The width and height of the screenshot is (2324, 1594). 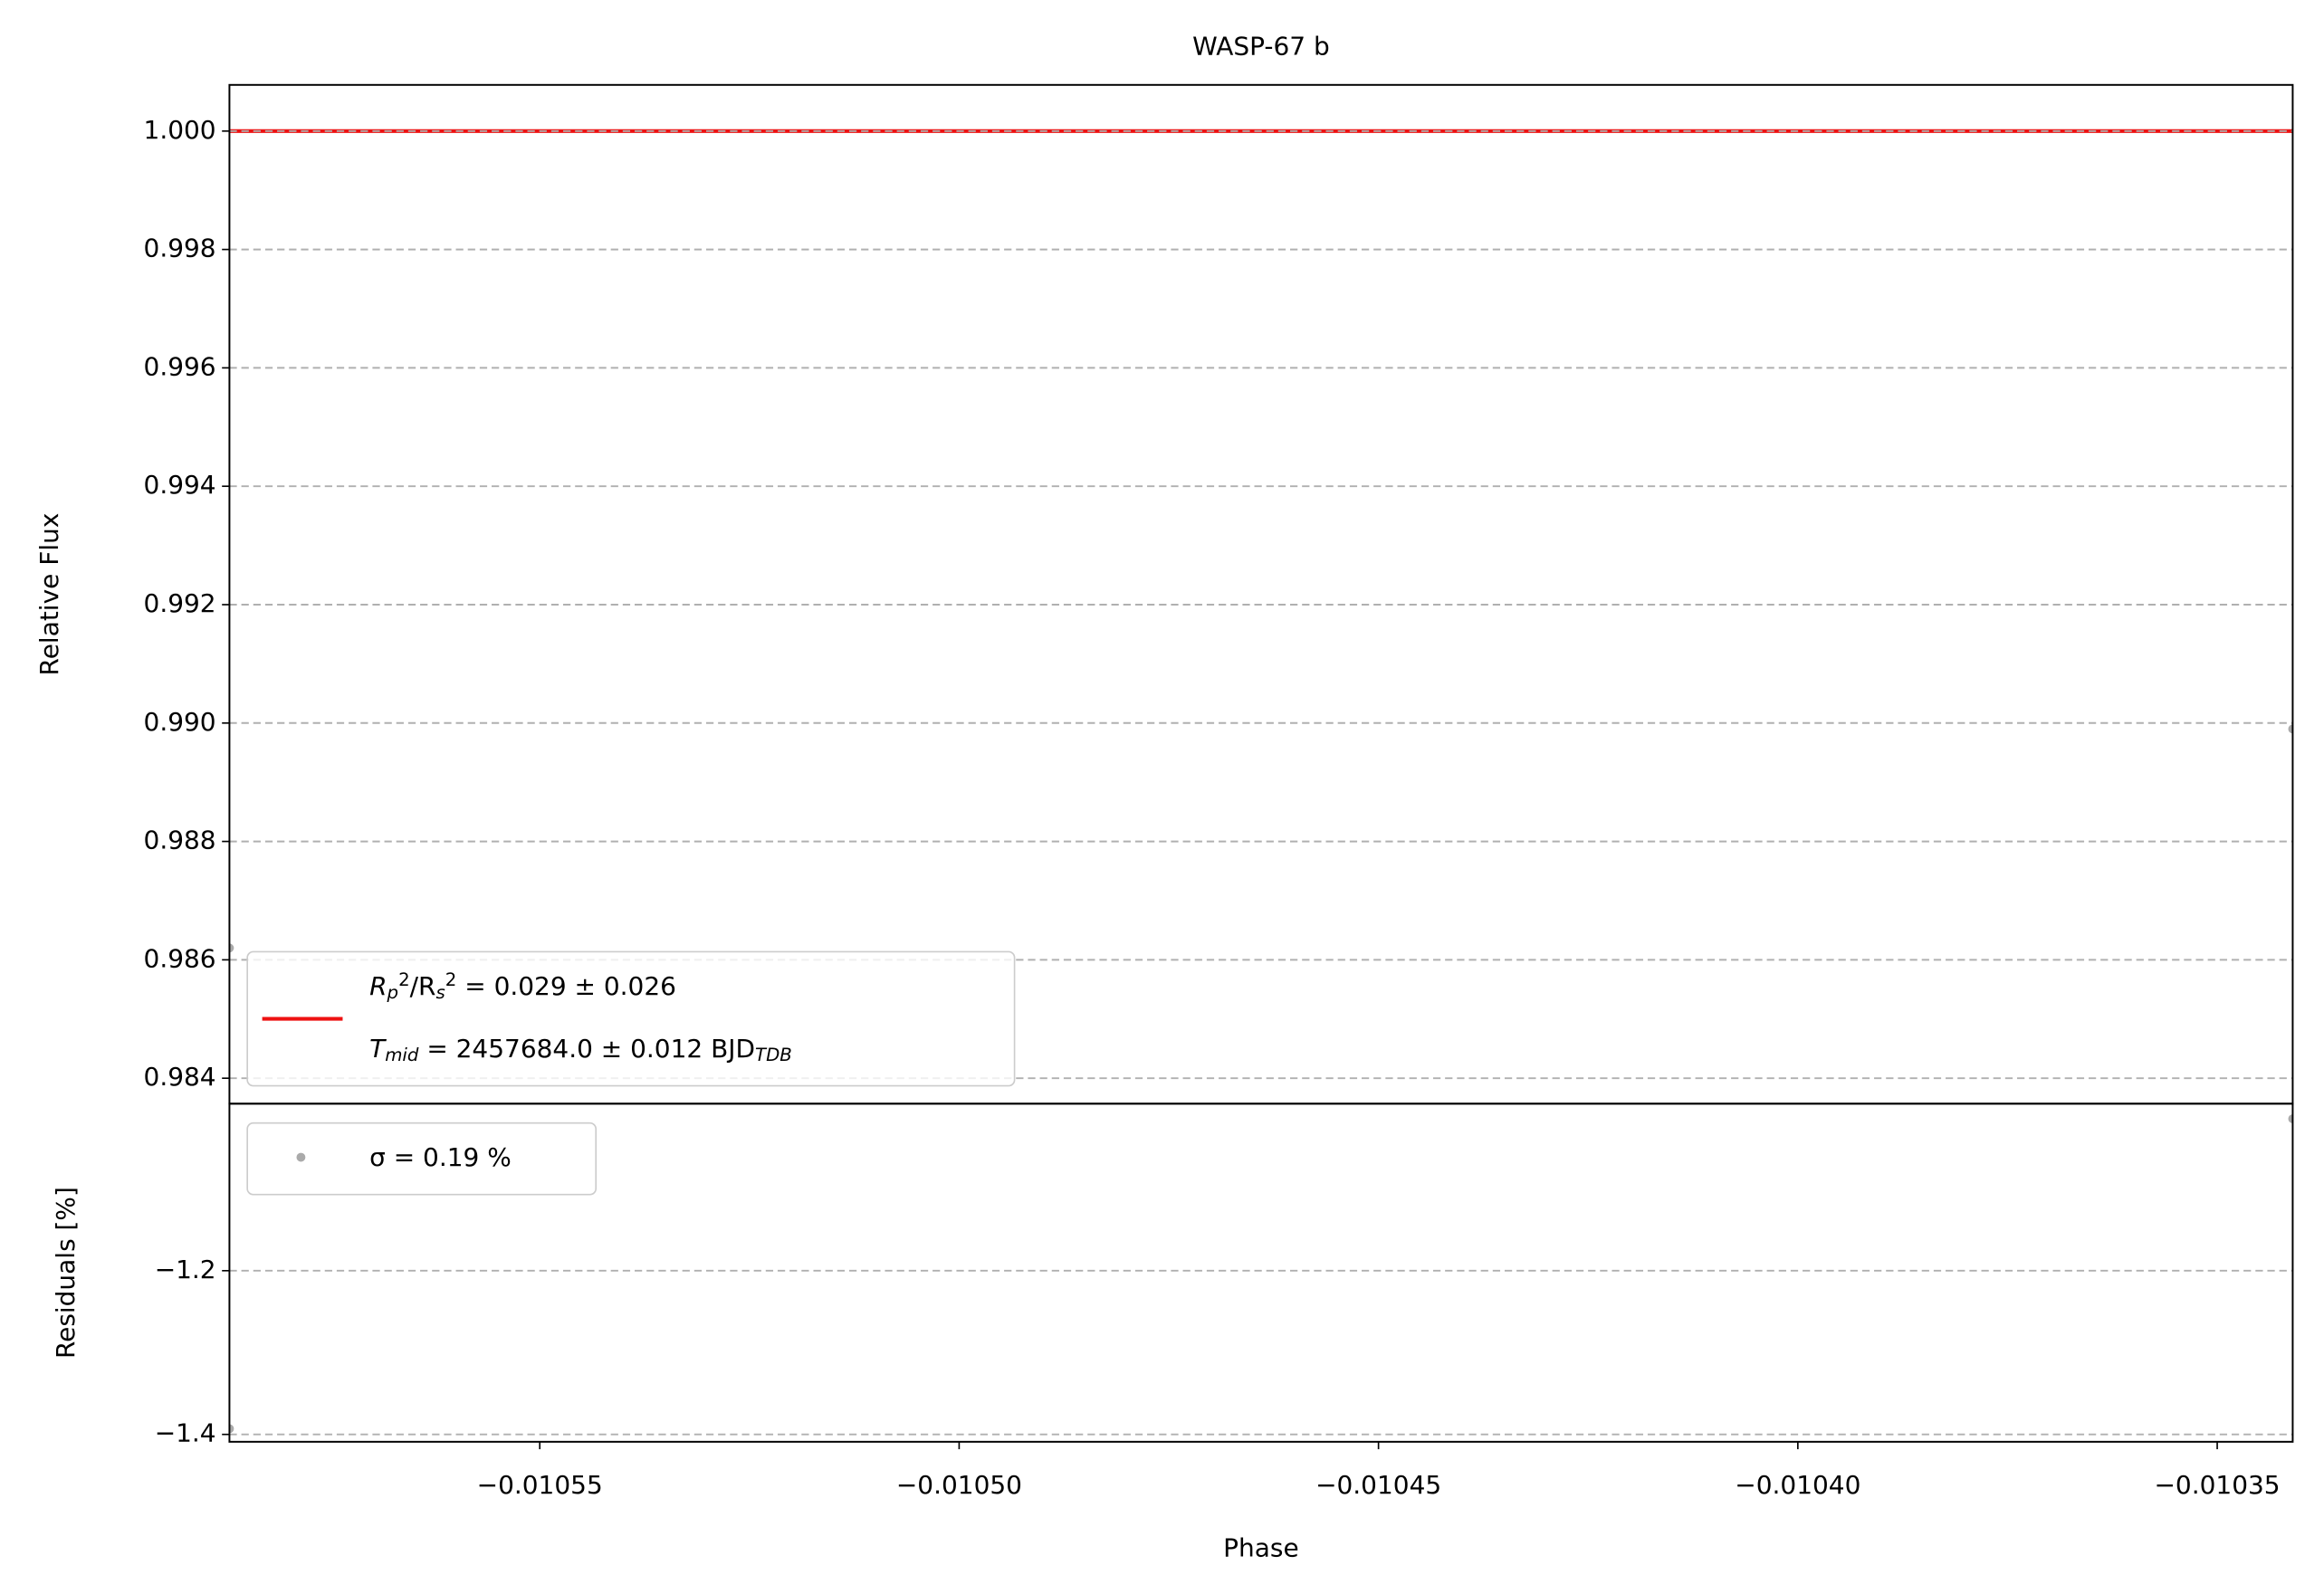 I want to click on x-axis-label: Phase, so click(x=1261, y=1547).